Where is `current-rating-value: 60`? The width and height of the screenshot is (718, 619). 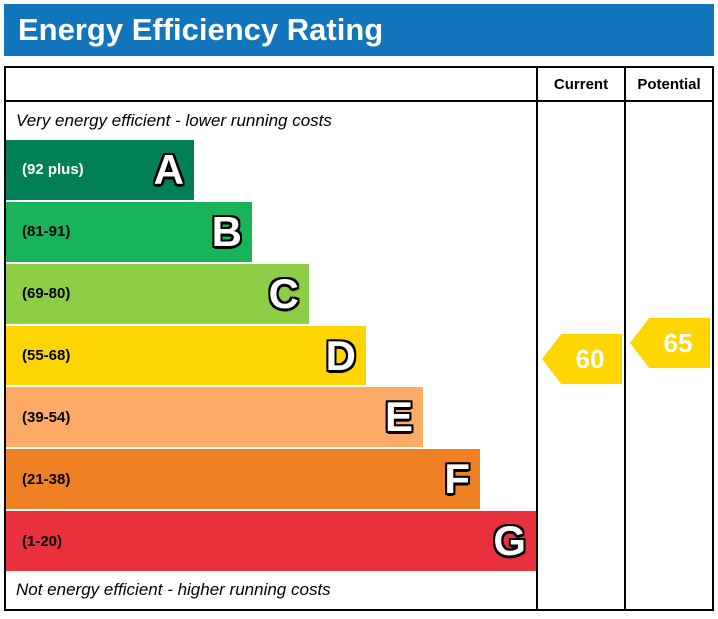 current-rating-value: 60 is located at coordinates (590, 358).